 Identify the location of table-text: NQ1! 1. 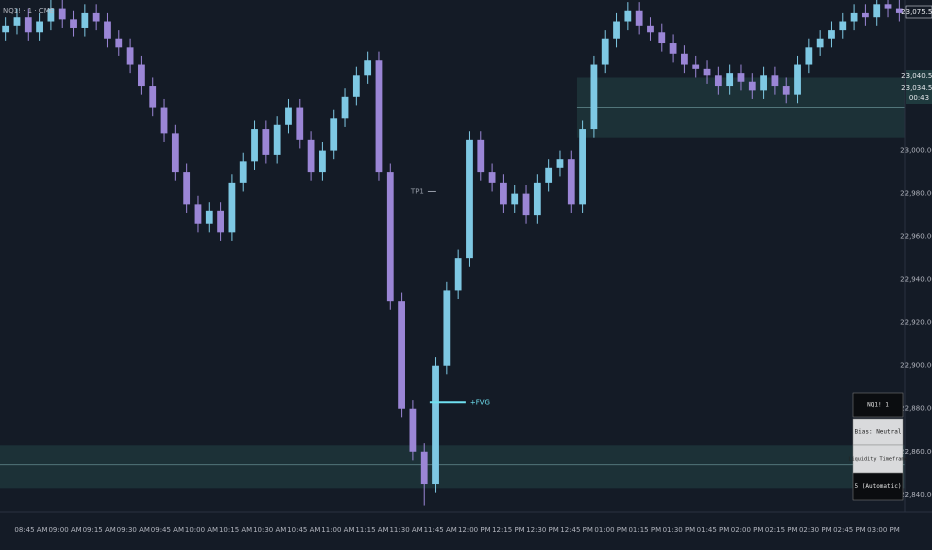
(878, 405).